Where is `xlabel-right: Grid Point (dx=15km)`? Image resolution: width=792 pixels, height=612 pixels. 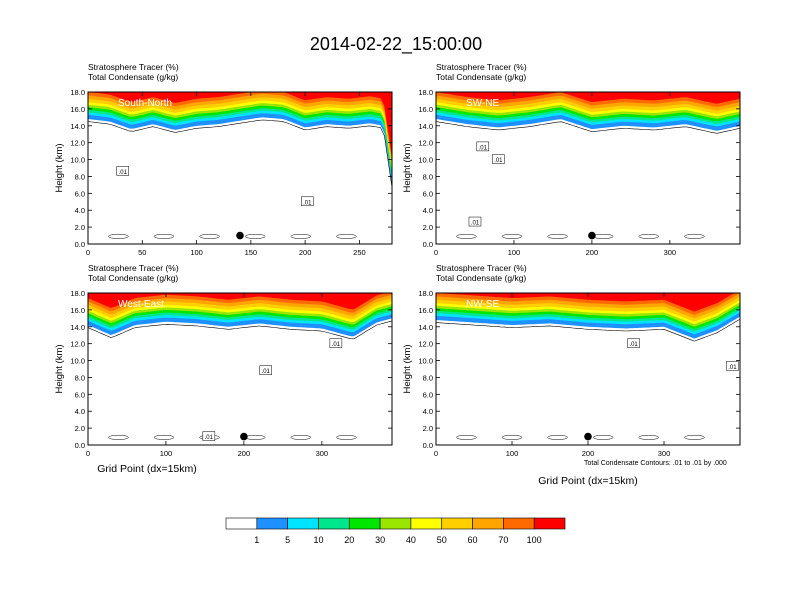 xlabel-right: Grid Point (dx=15km) is located at coordinates (588, 481).